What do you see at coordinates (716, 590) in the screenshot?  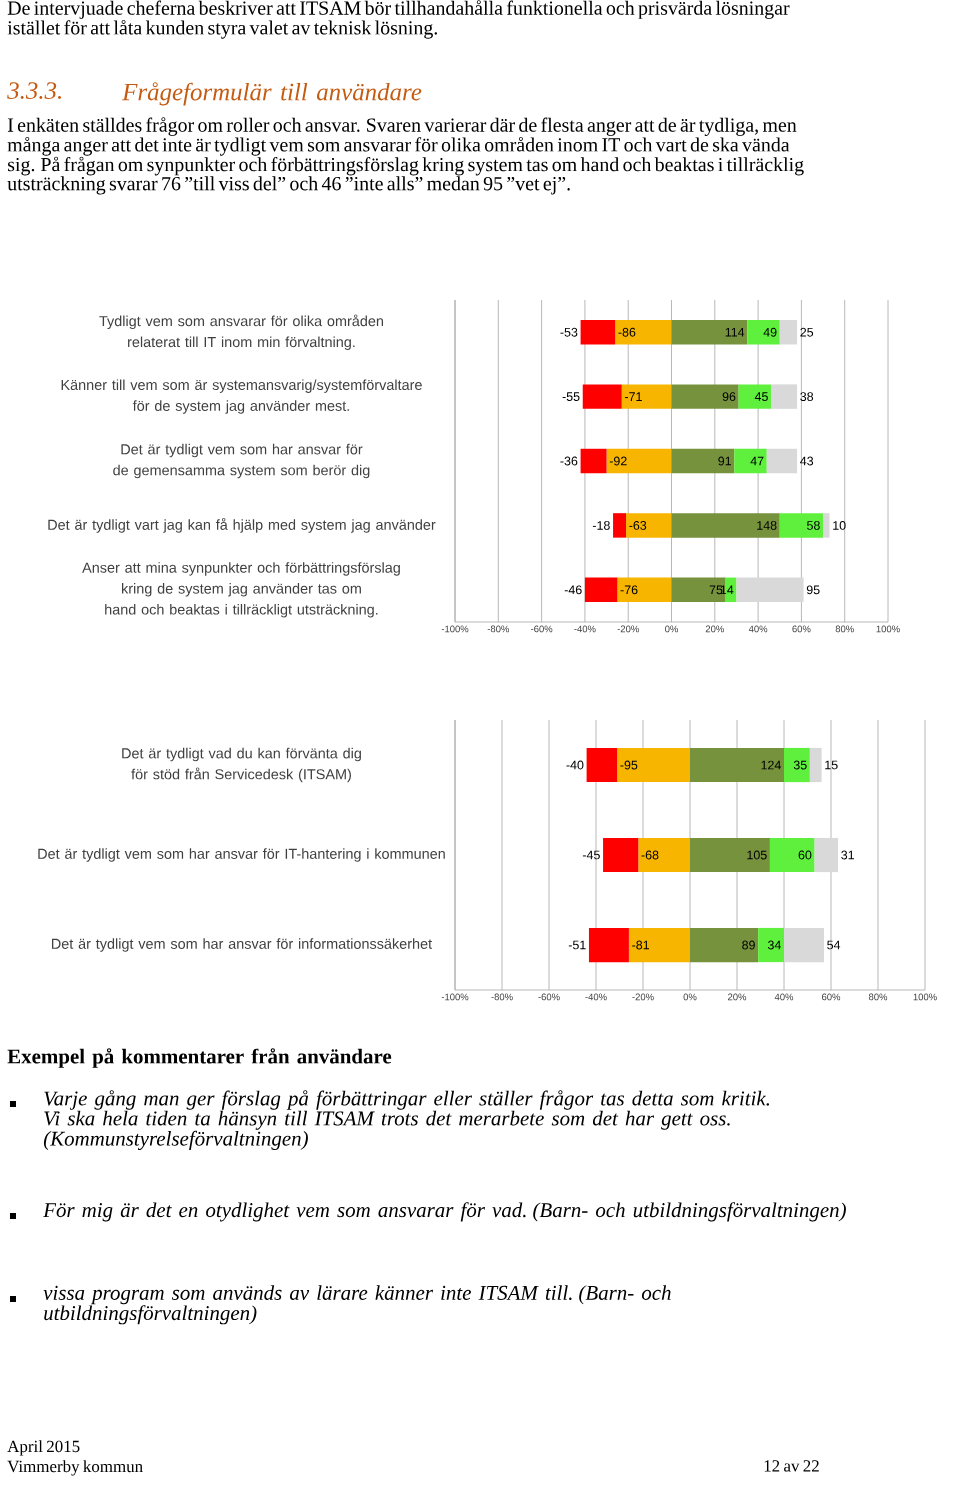 I see `annotation: 75` at bounding box center [716, 590].